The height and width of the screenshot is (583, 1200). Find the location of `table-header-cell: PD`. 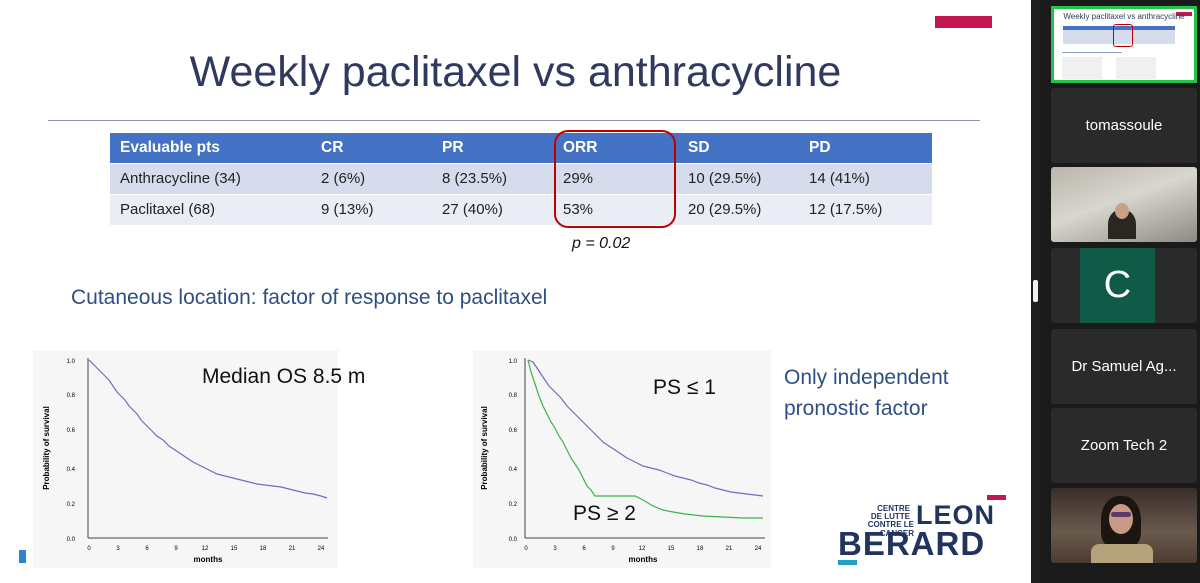

table-header-cell: PD is located at coordinates (865, 148).